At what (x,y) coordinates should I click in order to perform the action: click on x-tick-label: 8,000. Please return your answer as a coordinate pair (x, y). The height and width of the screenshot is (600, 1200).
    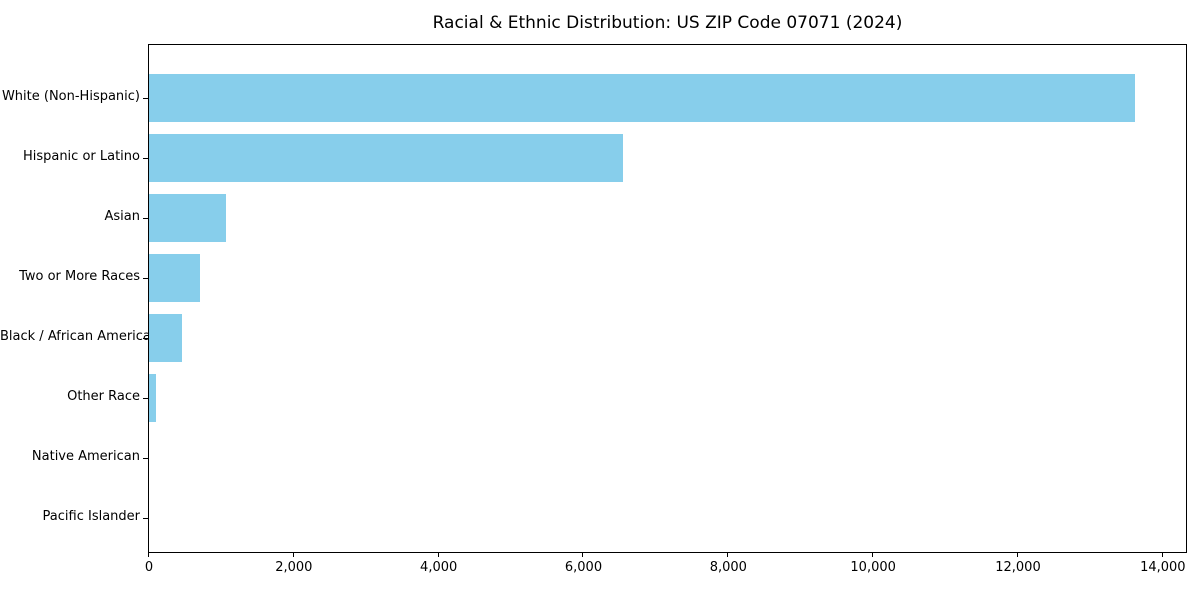
    Looking at the image, I should click on (728, 567).